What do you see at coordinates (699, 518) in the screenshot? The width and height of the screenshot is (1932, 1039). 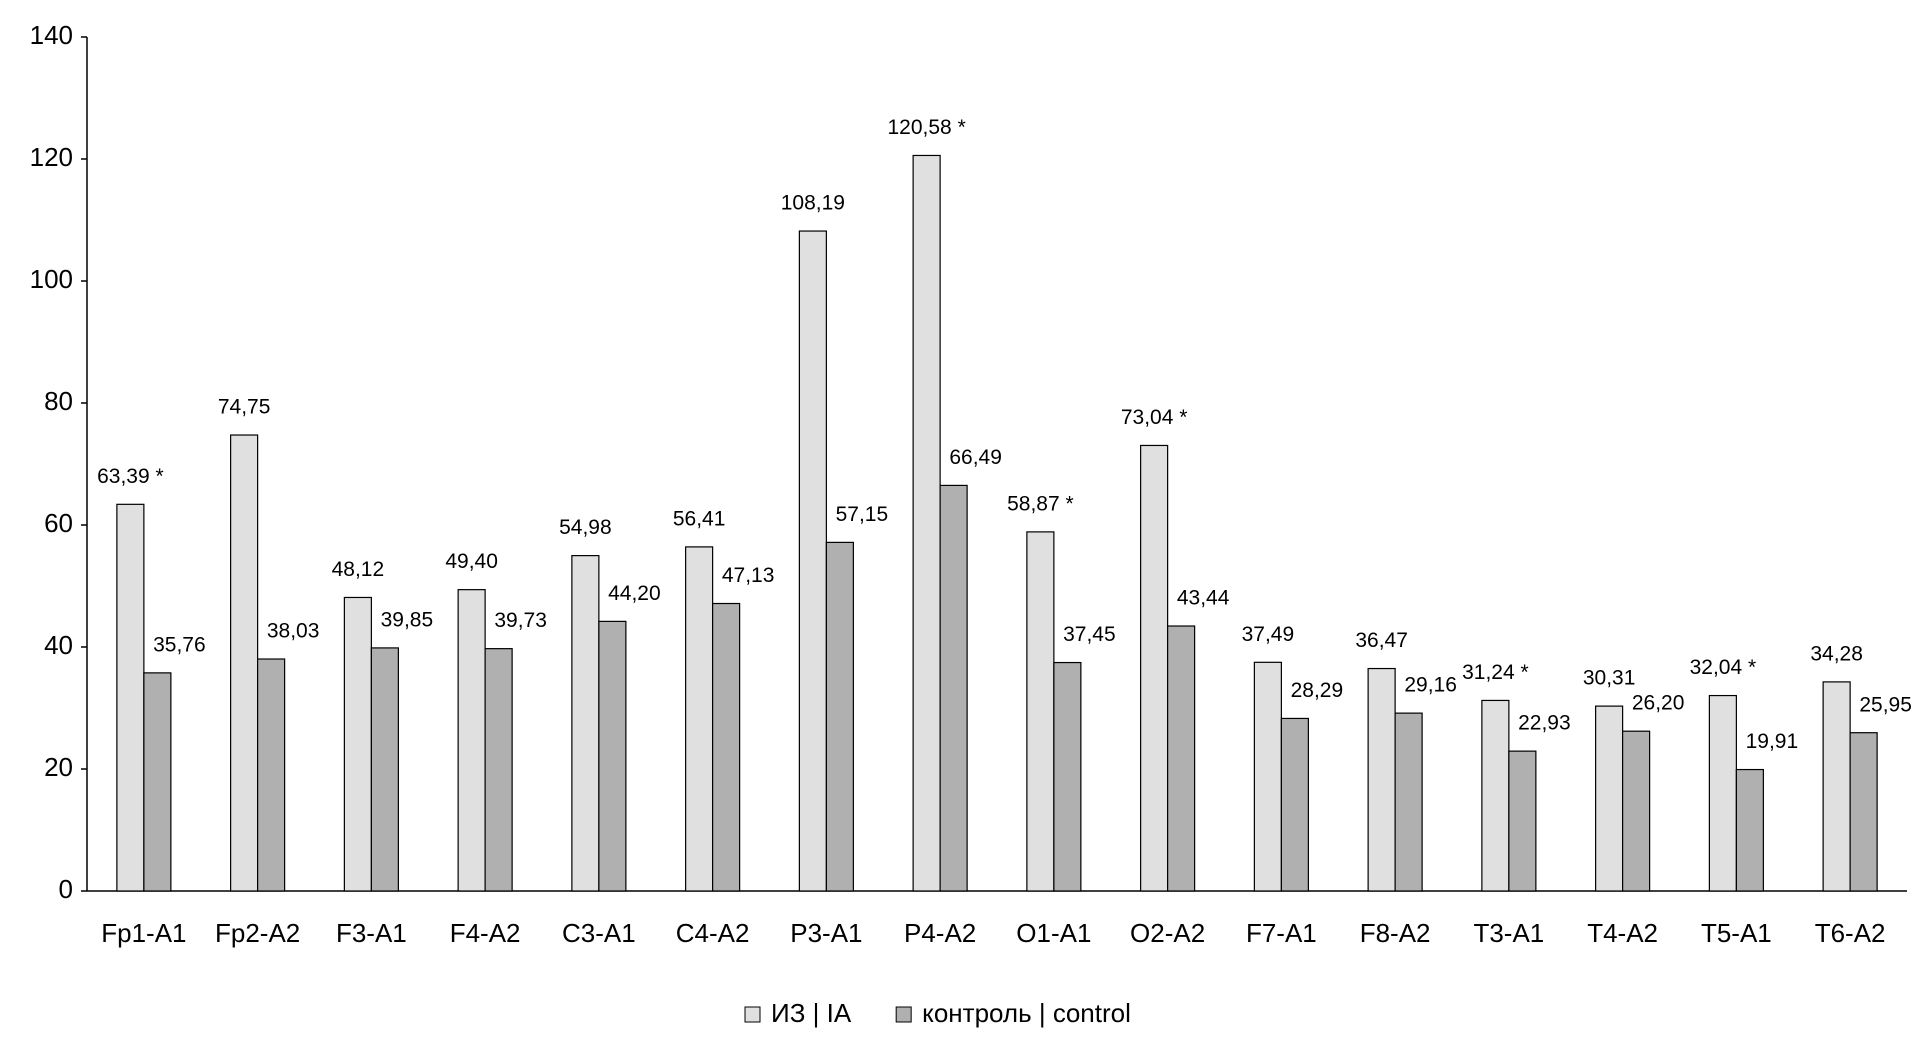 I see `value-label: 56,41` at bounding box center [699, 518].